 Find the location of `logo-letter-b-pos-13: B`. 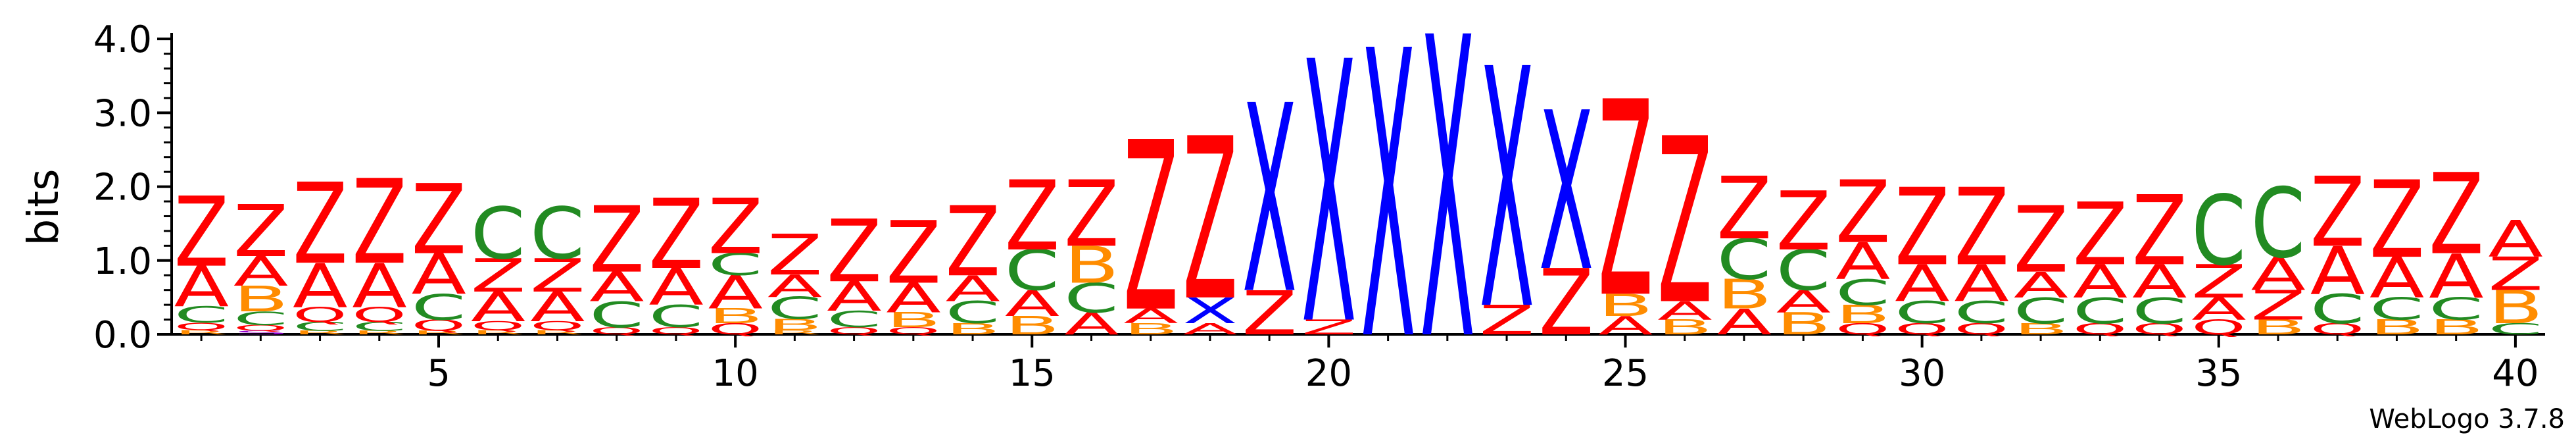

logo-letter-b-pos-13: B is located at coordinates (914, 320).